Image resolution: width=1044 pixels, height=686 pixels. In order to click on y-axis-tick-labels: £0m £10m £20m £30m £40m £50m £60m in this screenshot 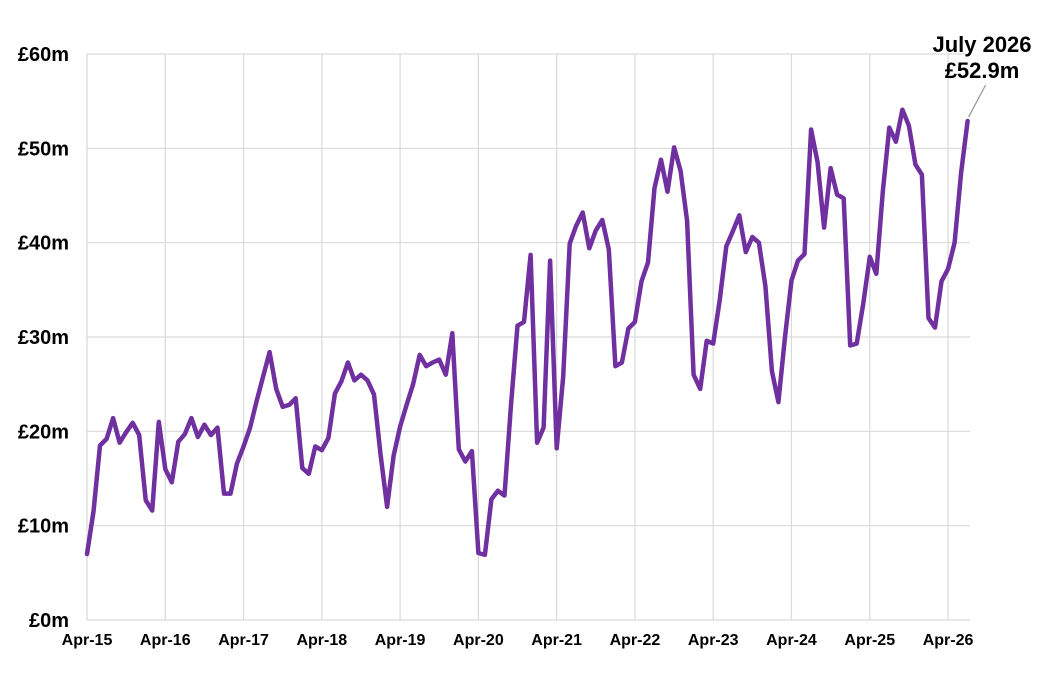, I will do `click(43, 338)`.